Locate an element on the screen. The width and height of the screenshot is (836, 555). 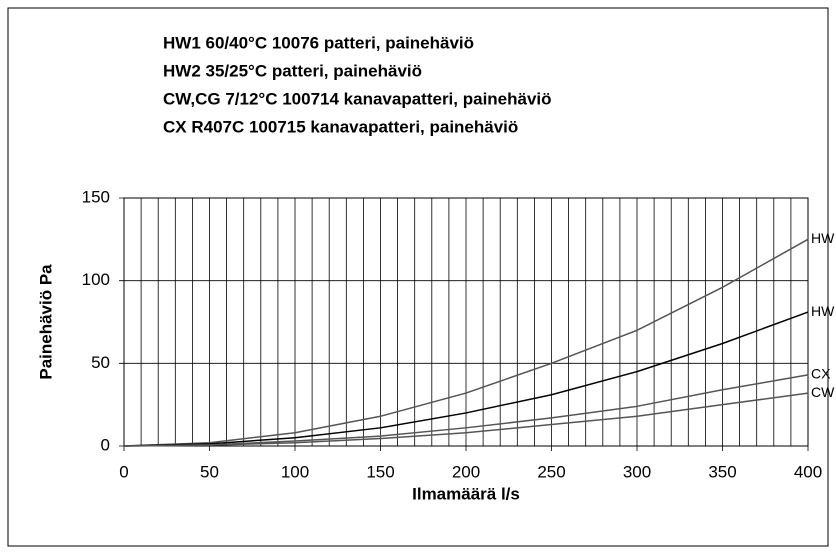
x-tick-label: 350 is located at coordinates (722, 471).